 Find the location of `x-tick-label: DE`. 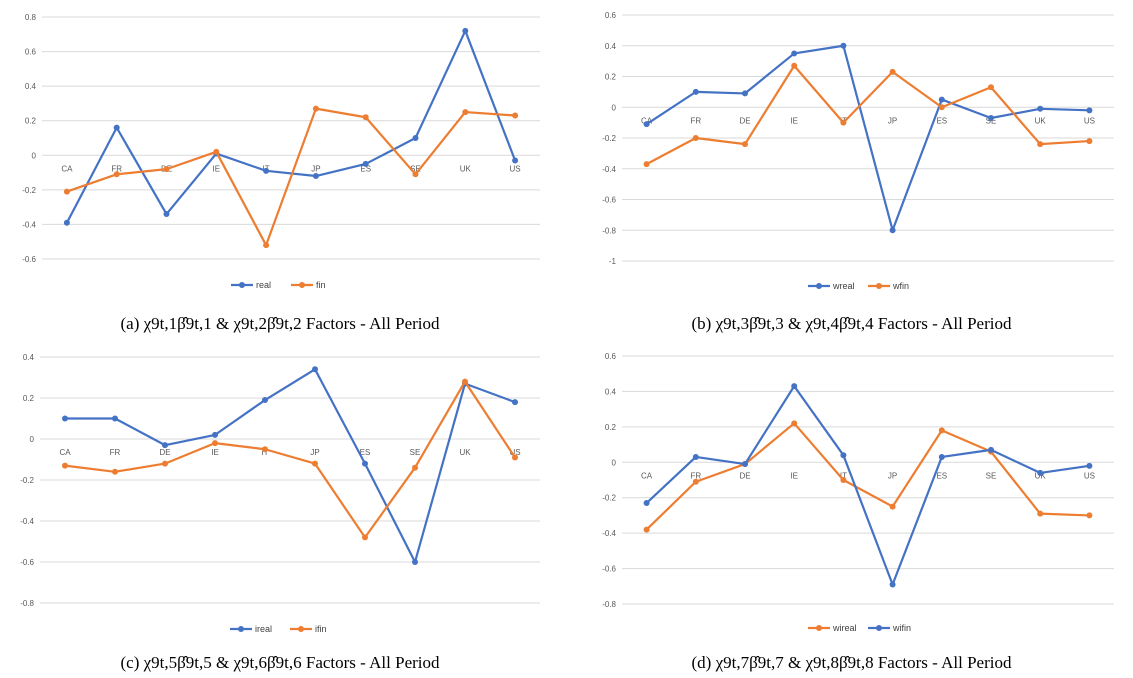

x-tick-label: DE is located at coordinates (164, 452).